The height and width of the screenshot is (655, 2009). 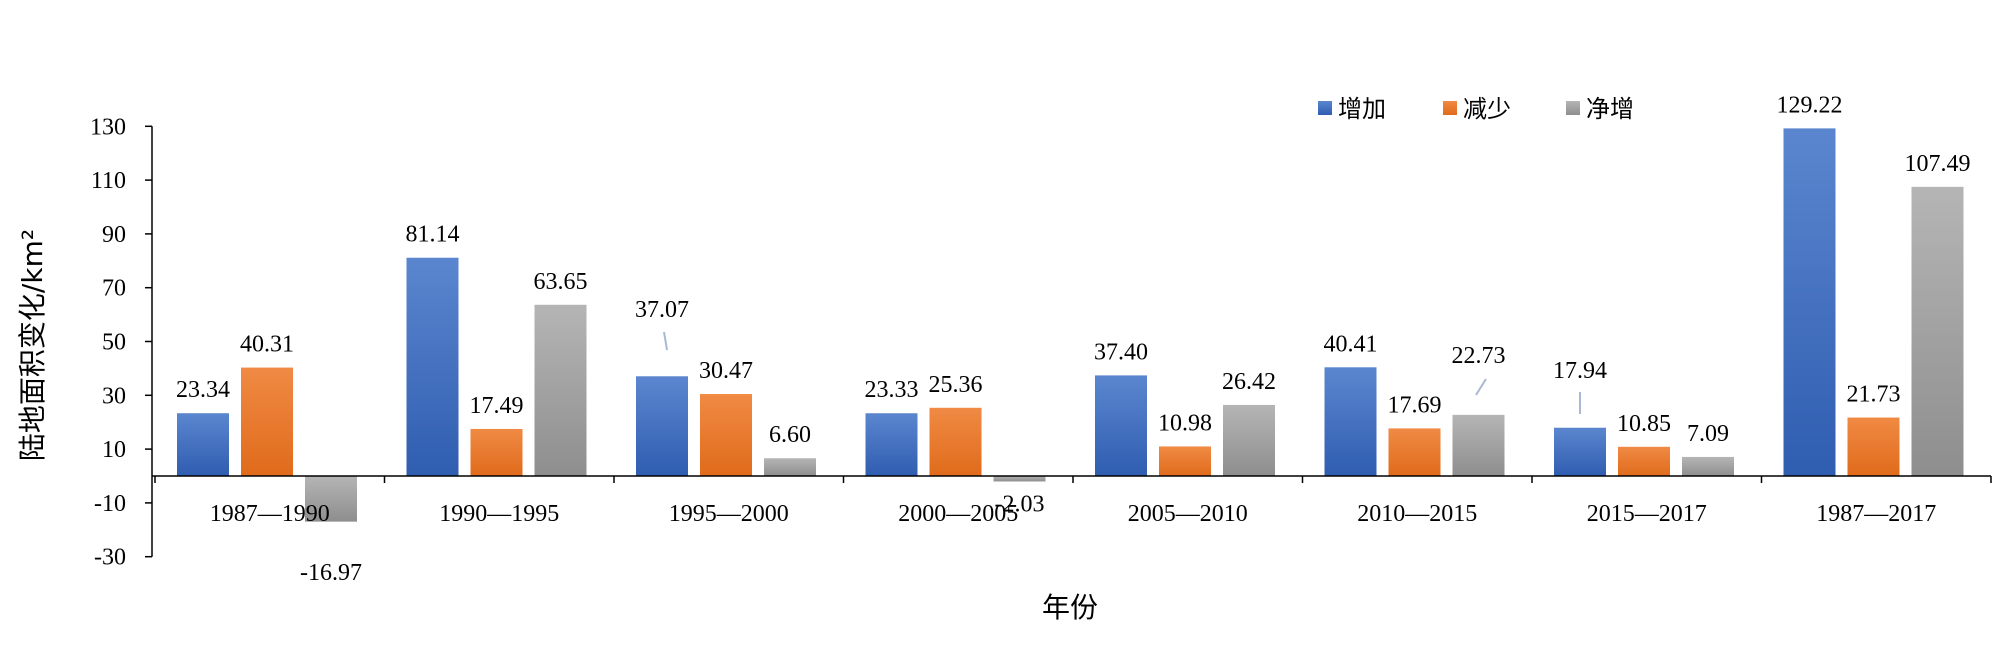 I want to click on x-category-label: 2015—2017, so click(x=1647, y=514).